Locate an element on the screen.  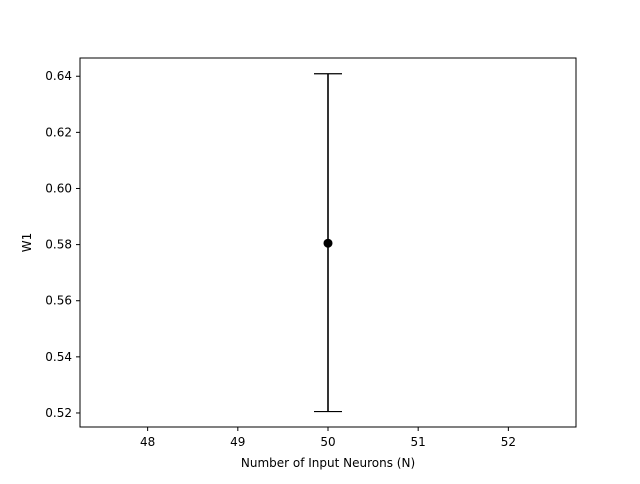
y-tick-label: 0.56 is located at coordinates (58, 301).